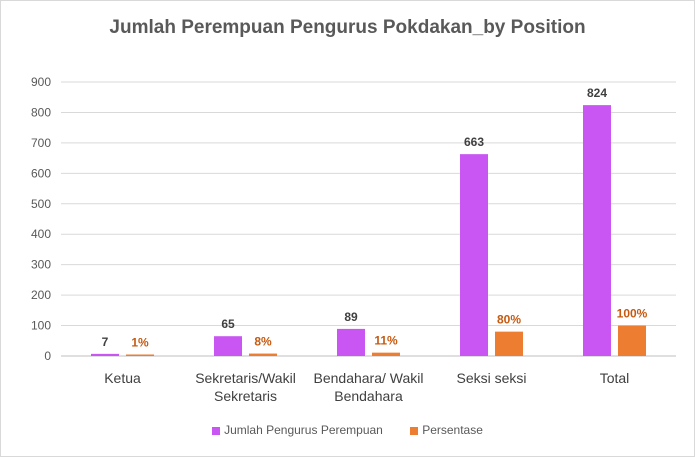 The width and height of the screenshot is (695, 457). What do you see at coordinates (245, 387) in the screenshot?
I see `x-tick-label: Sekretaris/Wakil Sekretaris` at bounding box center [245, 387].